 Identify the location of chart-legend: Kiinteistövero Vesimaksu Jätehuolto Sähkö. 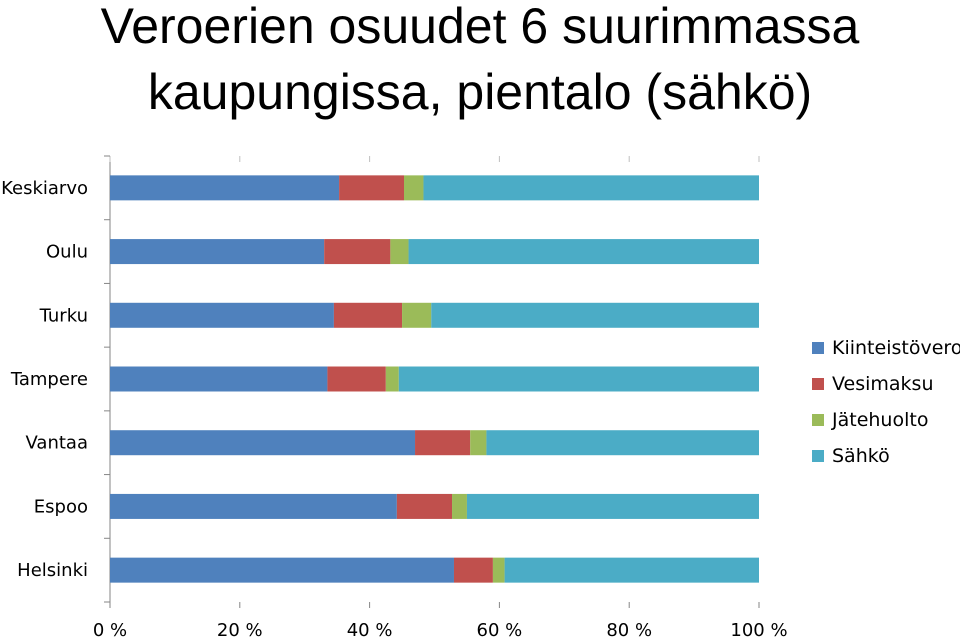
(886, 402).